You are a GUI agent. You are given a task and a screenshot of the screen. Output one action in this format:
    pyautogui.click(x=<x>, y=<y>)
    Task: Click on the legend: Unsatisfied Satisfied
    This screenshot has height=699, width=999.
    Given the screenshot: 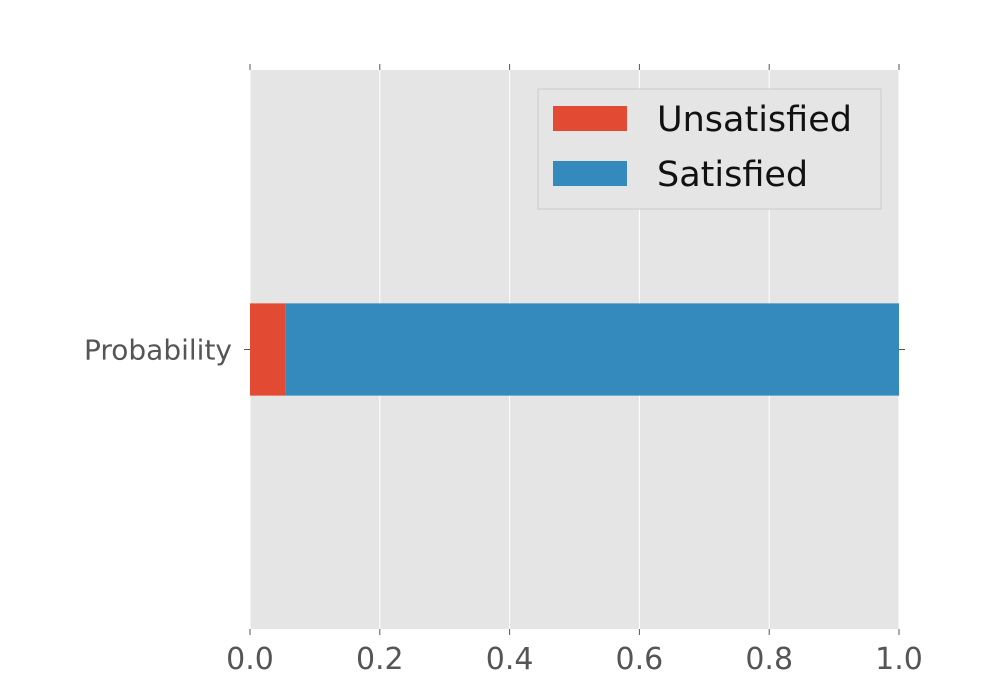 What is the action you would take?
    pyautogui.click(x=709, y=149)
    